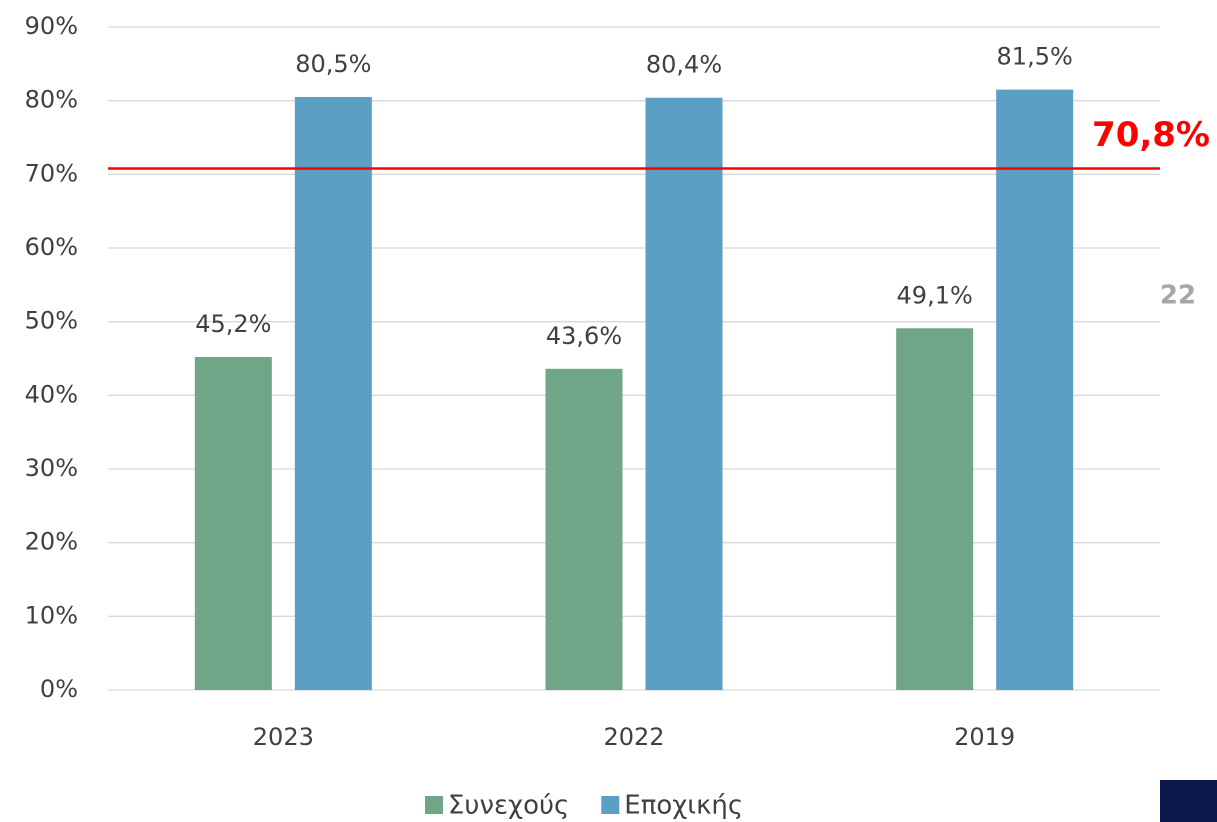 The image size is (1217, 822). Describe the element at coordinates (51, 321) in the screenshot. I see `y-tick-label: 50%` at that location.